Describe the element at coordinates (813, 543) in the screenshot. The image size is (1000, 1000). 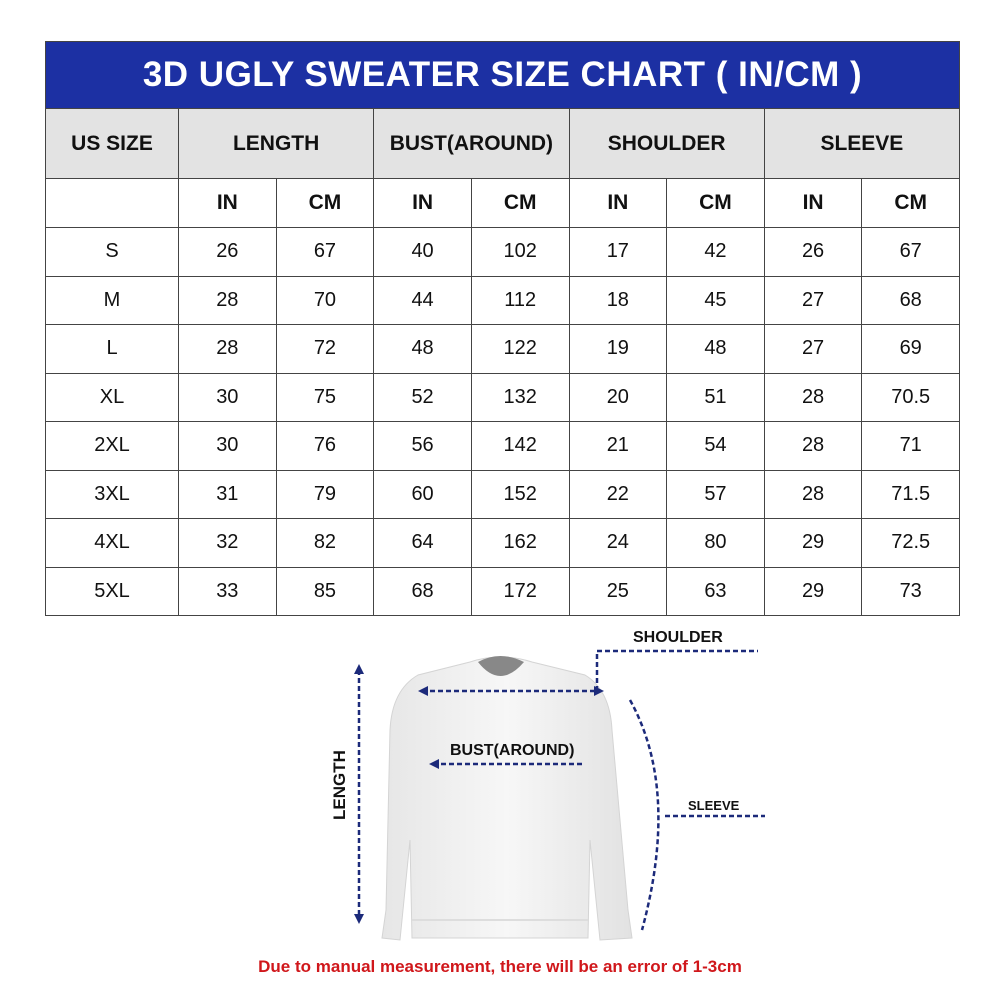
I see `value-cell: 29` at that location.